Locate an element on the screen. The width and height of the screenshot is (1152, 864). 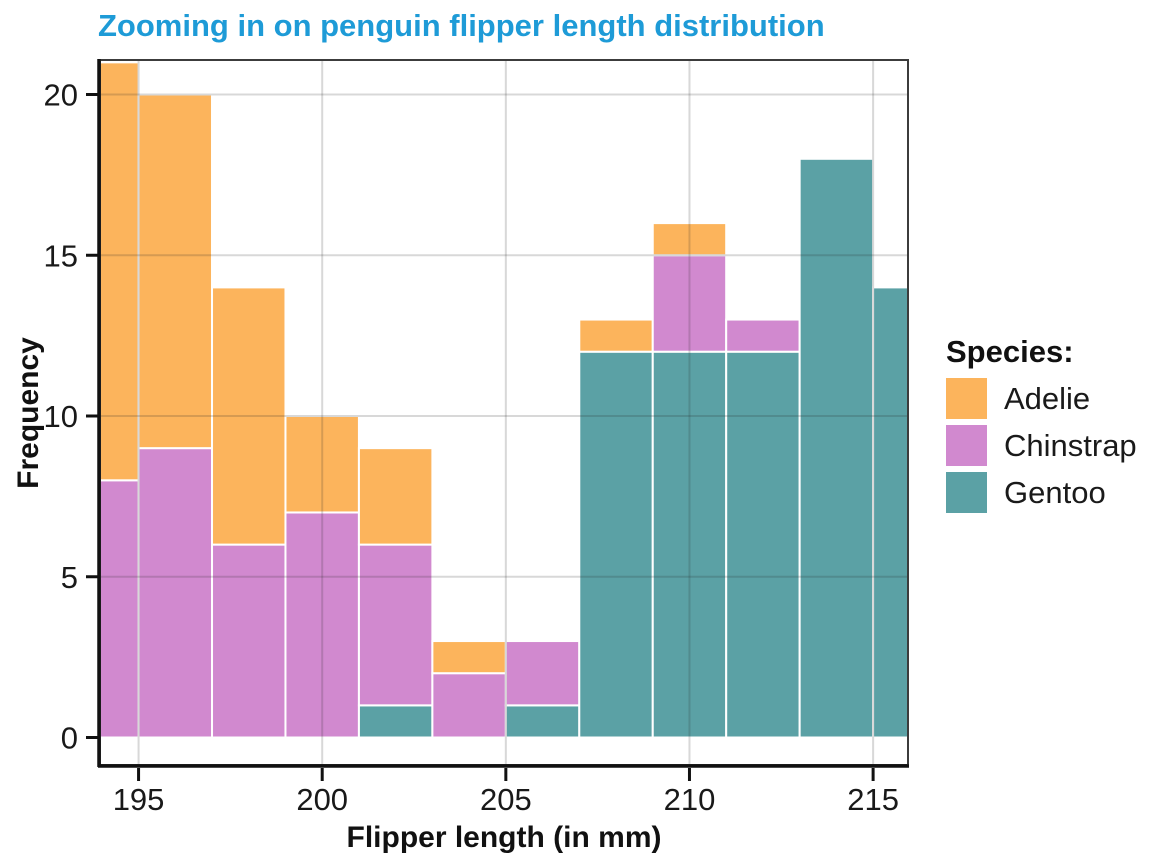
adelie-swatch is located at coordinates (966, 398).